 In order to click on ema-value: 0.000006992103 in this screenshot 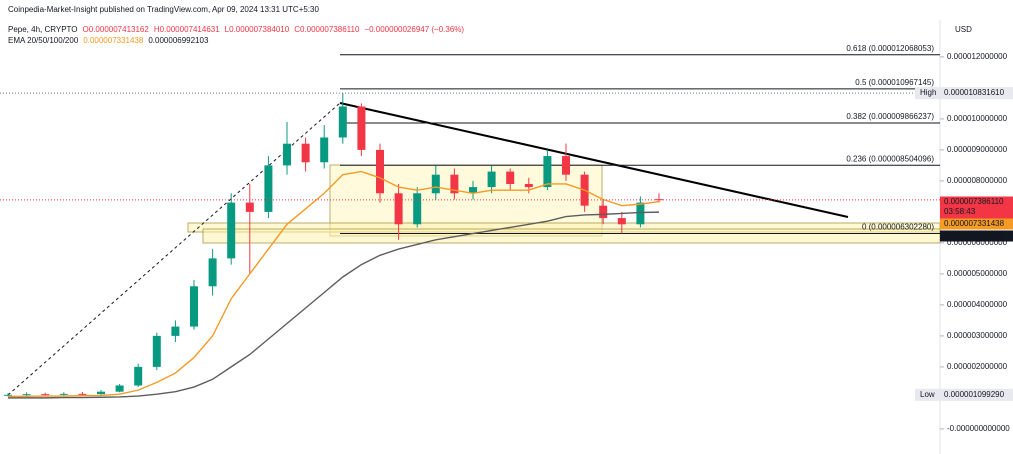, I will do `click(178, 40)`.